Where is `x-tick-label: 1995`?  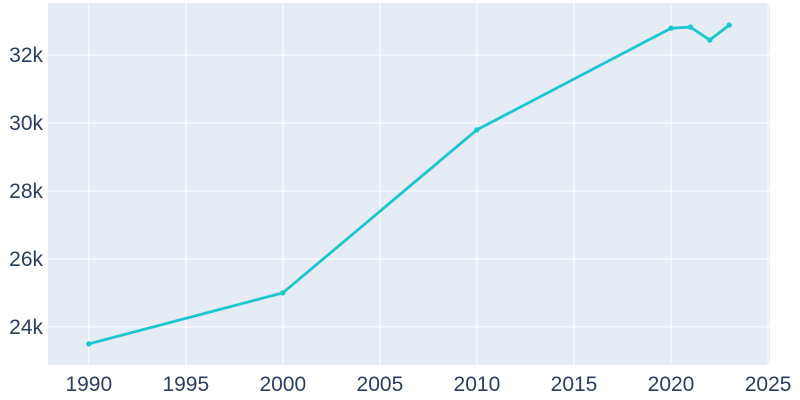
x-tick-label: 1995 is located at coordinates (185, 384).